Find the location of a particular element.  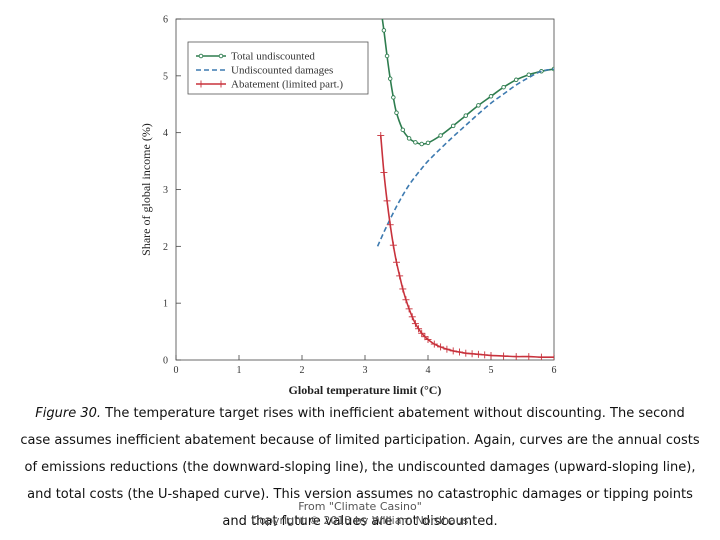

series-undiscounted-damages is located at coordinates (465, 157).